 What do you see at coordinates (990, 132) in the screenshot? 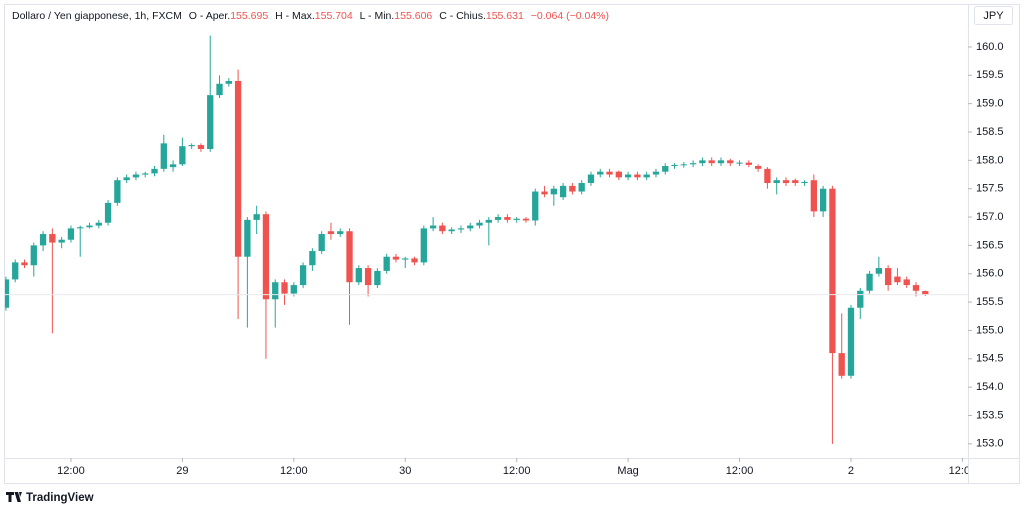
I see `y-tick-label: 158.5` at bounding box center [990, 132].